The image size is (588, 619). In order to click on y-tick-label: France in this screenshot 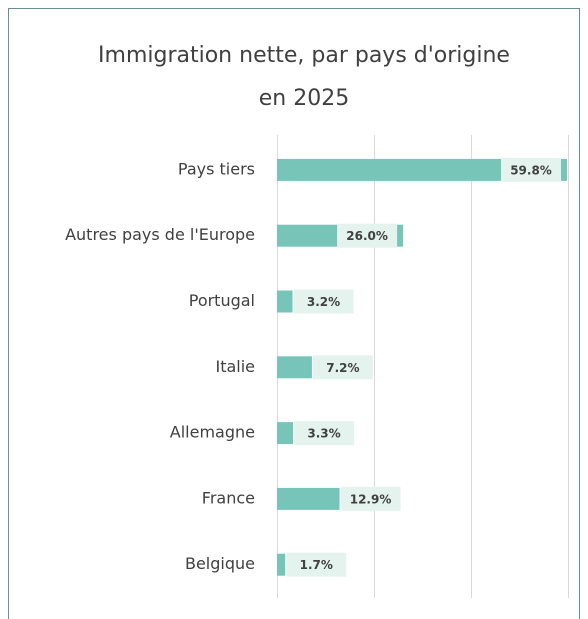, I will do `click(228, 497)`.